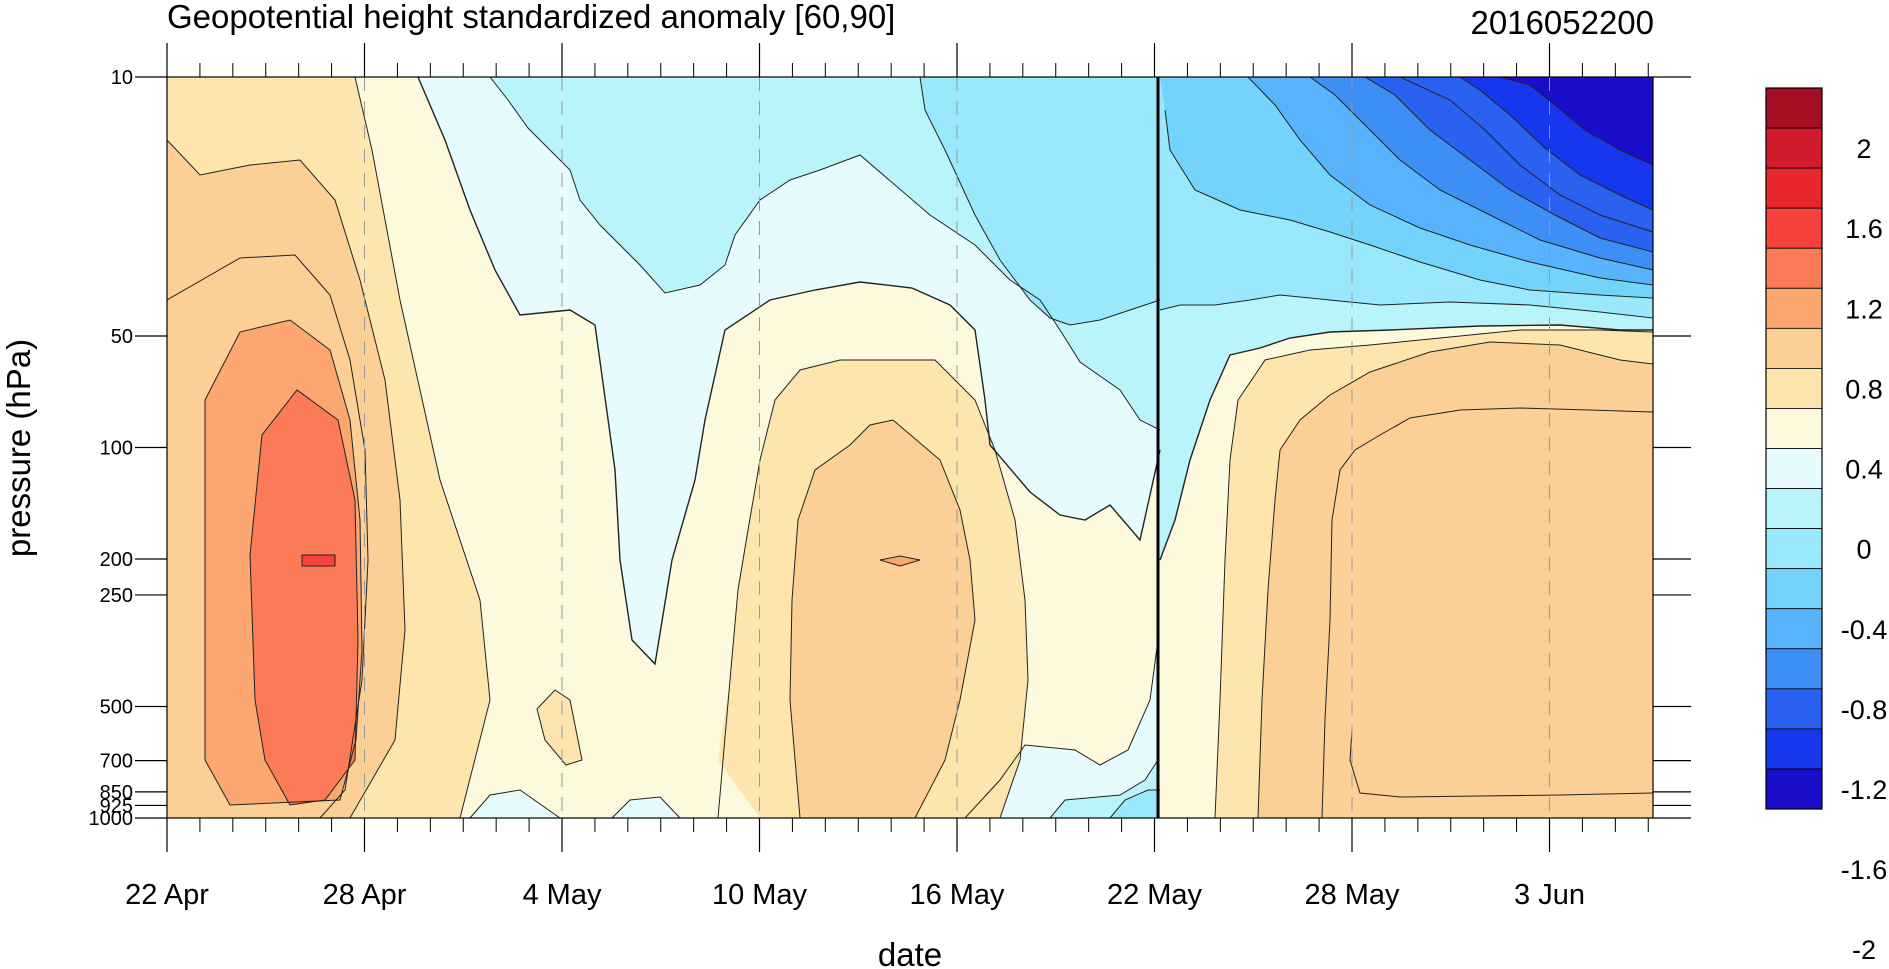 Image resolution: width=1889 pixels, height=969 pixels. I want to click on y-tick-label: 700, so click(116, 762).